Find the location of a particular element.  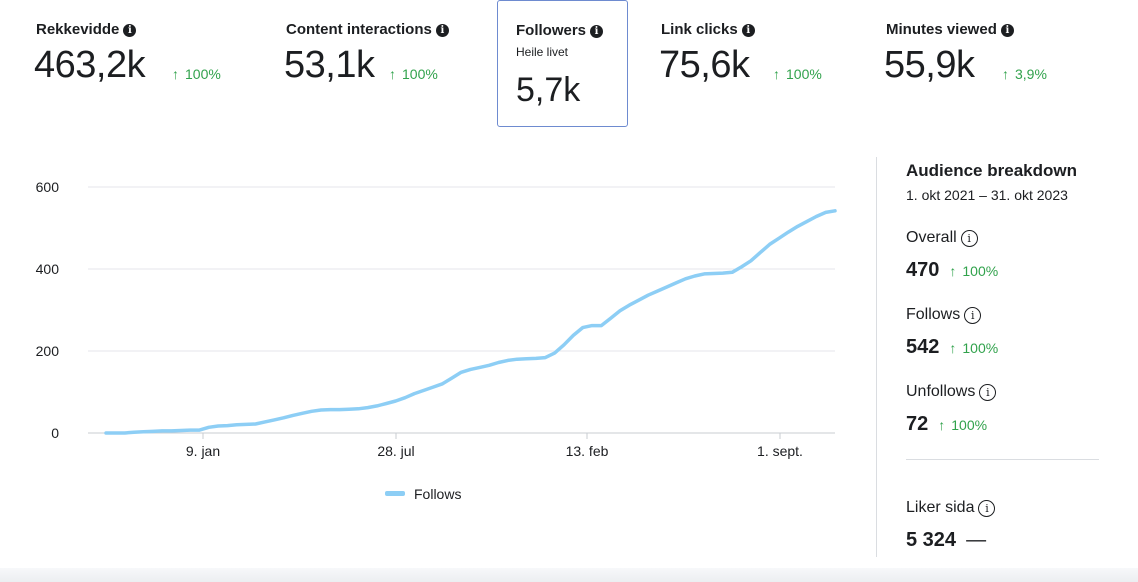

x-tick-label: 28. jul is located at coordinates (395, 451).